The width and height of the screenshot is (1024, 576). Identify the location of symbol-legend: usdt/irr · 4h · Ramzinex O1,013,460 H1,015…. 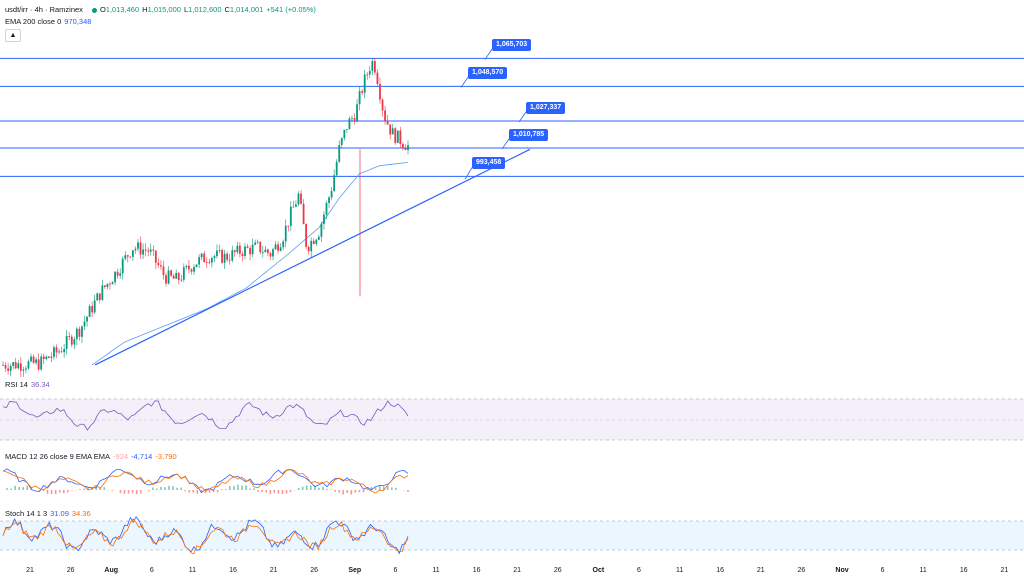
(162, 10).